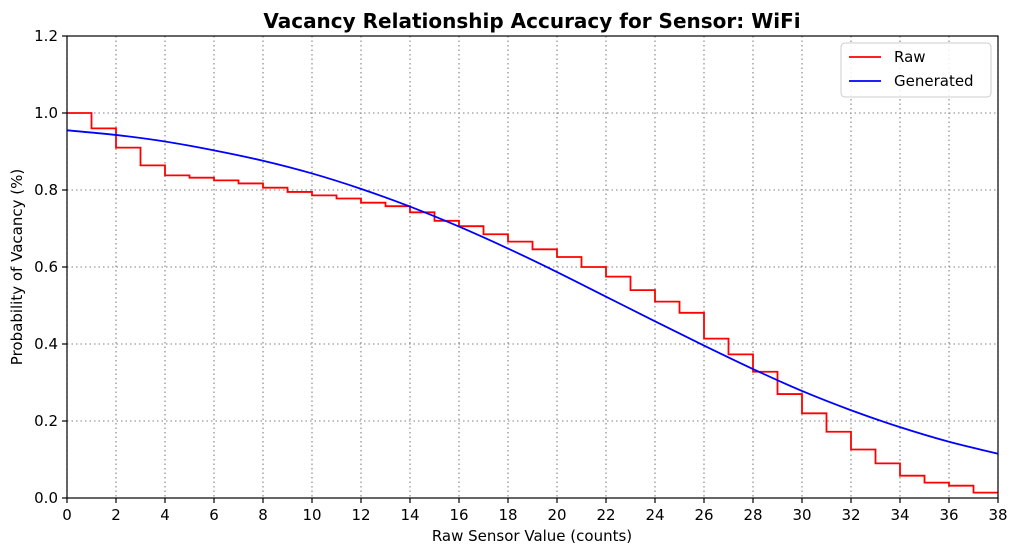 The width and height of the screenshot is (1017, 553). Describe the element at coordinates (116, 515) in the screenshot. I see `x-tick-label: 2` at that location.